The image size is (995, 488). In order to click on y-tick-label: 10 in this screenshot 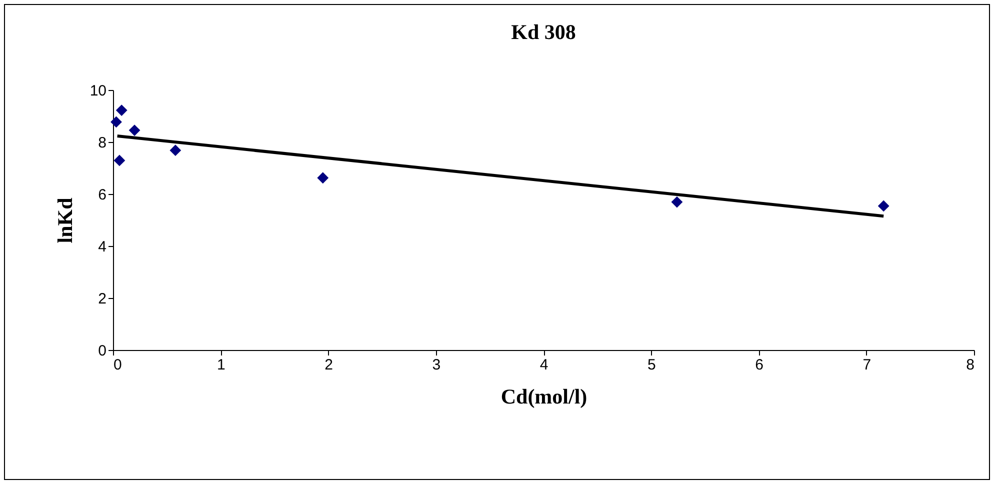, I will do `click(98, 91)`.